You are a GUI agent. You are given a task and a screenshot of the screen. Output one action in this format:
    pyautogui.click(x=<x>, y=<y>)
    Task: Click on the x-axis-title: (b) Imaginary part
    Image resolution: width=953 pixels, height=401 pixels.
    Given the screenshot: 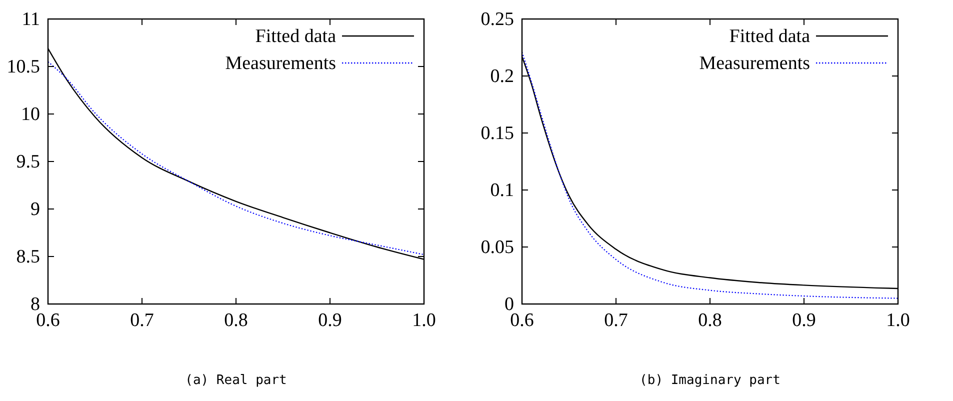 What is the action you would take?
    pyautogui.click(x=710, y=380)
    